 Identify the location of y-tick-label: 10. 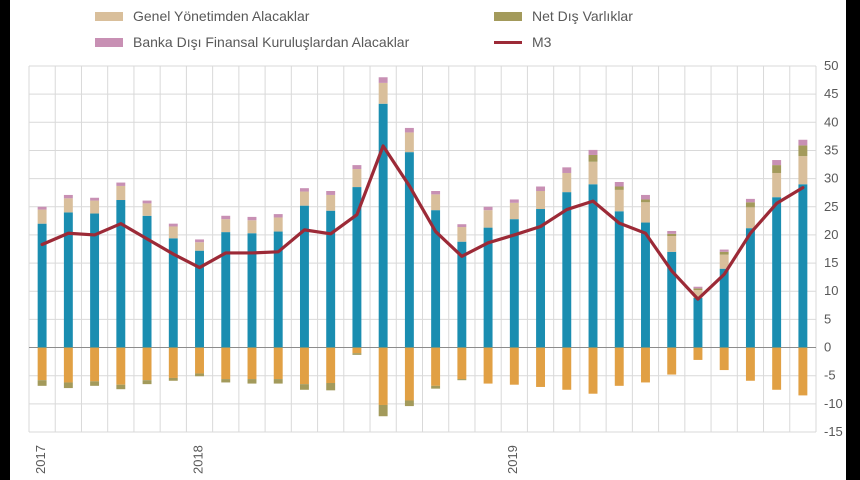
(831, 290).